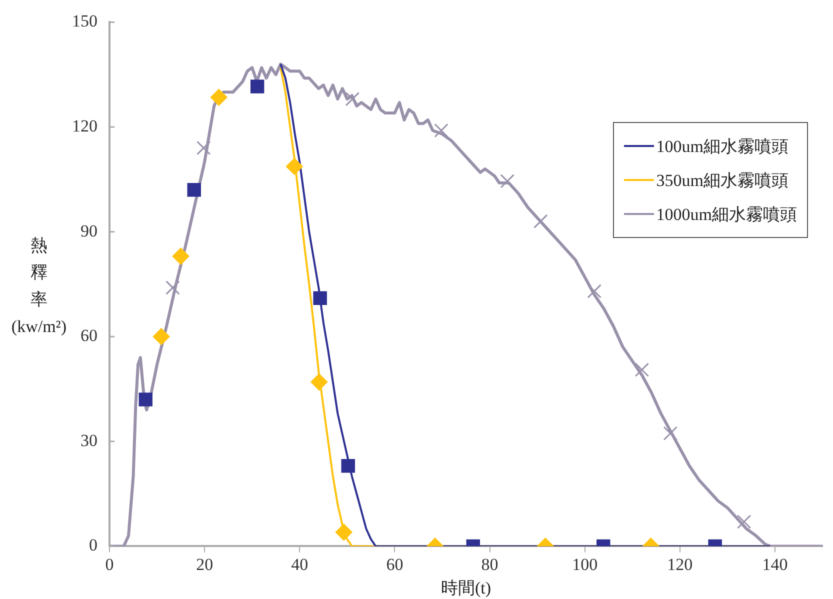 This screenshot has height=599, width=833. Describe the element at coordinates (89, 230) in the screenshot. I see `y-tick-label: 90` at that location.